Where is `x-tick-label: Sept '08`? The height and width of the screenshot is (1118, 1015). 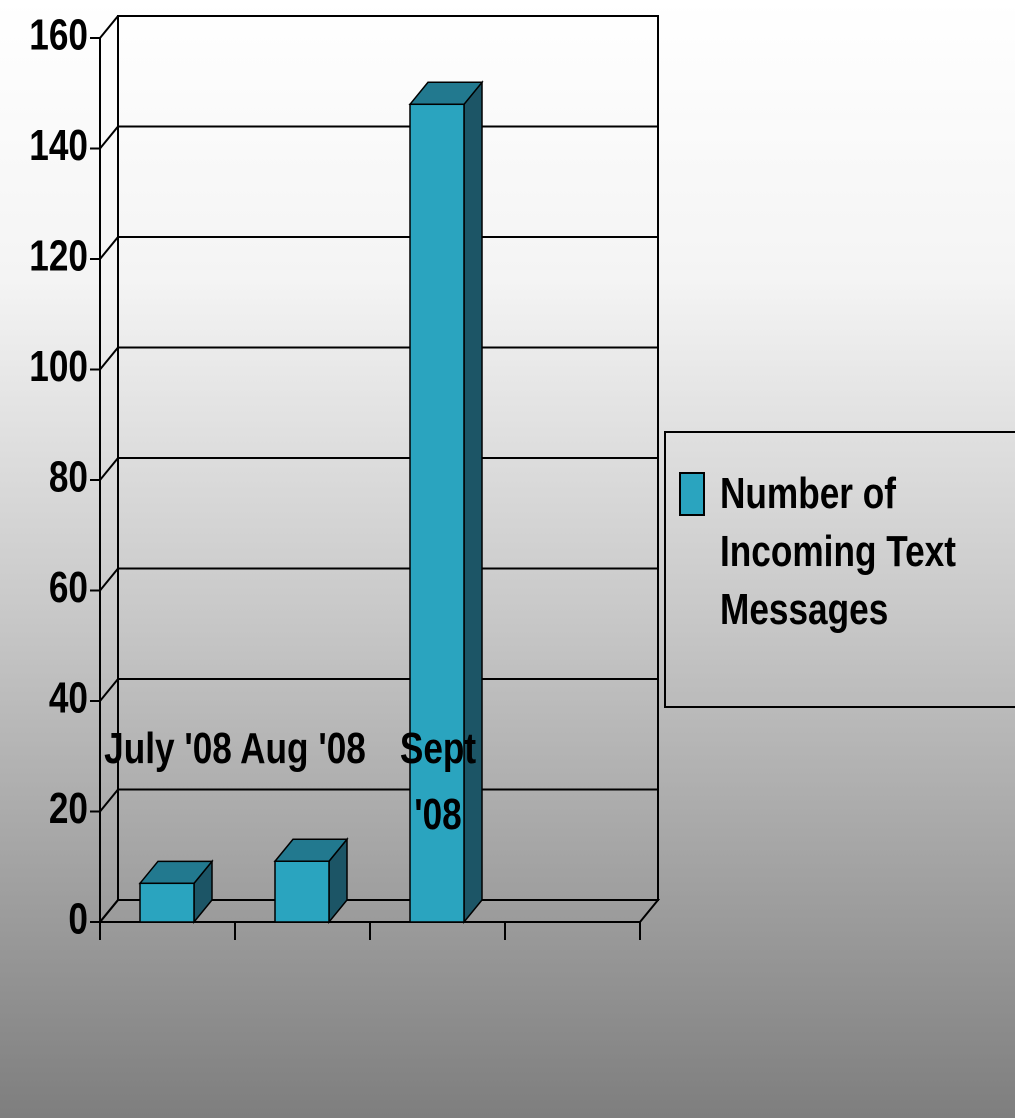
x-tick-label: Sept '08 is located at coordinates (437, 781).